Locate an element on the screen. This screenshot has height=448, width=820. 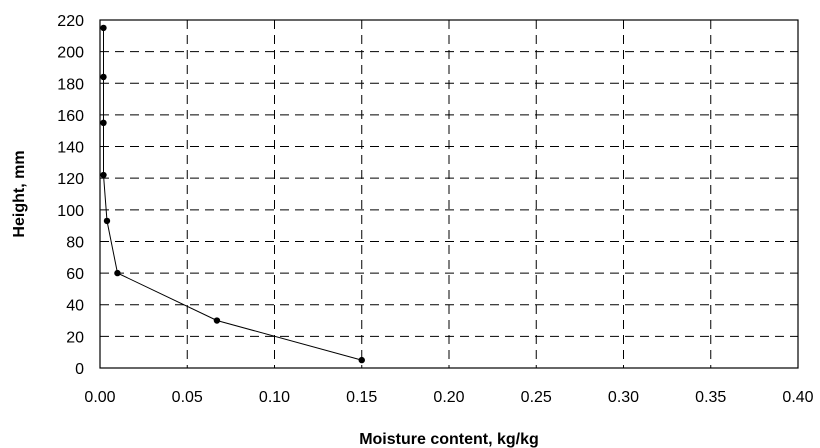
x-tick-label: 0.10 is located at coordinates (274, 397).